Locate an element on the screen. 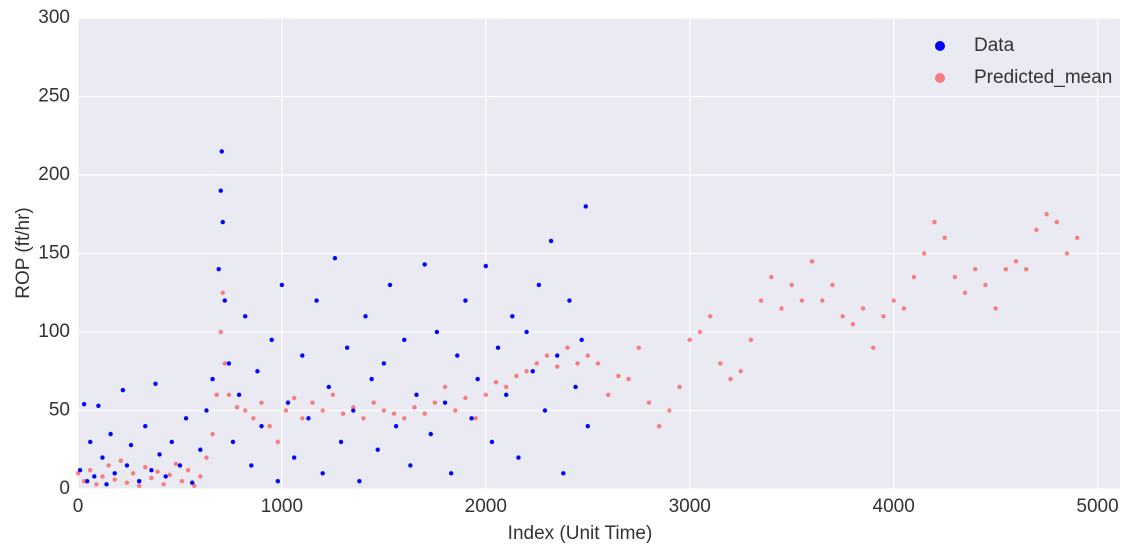 The height and width of the screenshot is (547, 1135). y-tick-label: 250 is located at coordinates (54, 96).